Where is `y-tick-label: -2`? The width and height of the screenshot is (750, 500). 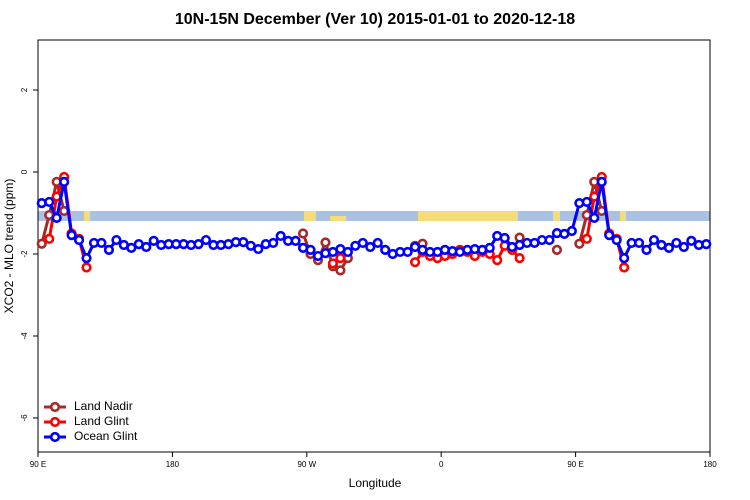 y-tick-label: -2 is located at coordinates (24, 254).